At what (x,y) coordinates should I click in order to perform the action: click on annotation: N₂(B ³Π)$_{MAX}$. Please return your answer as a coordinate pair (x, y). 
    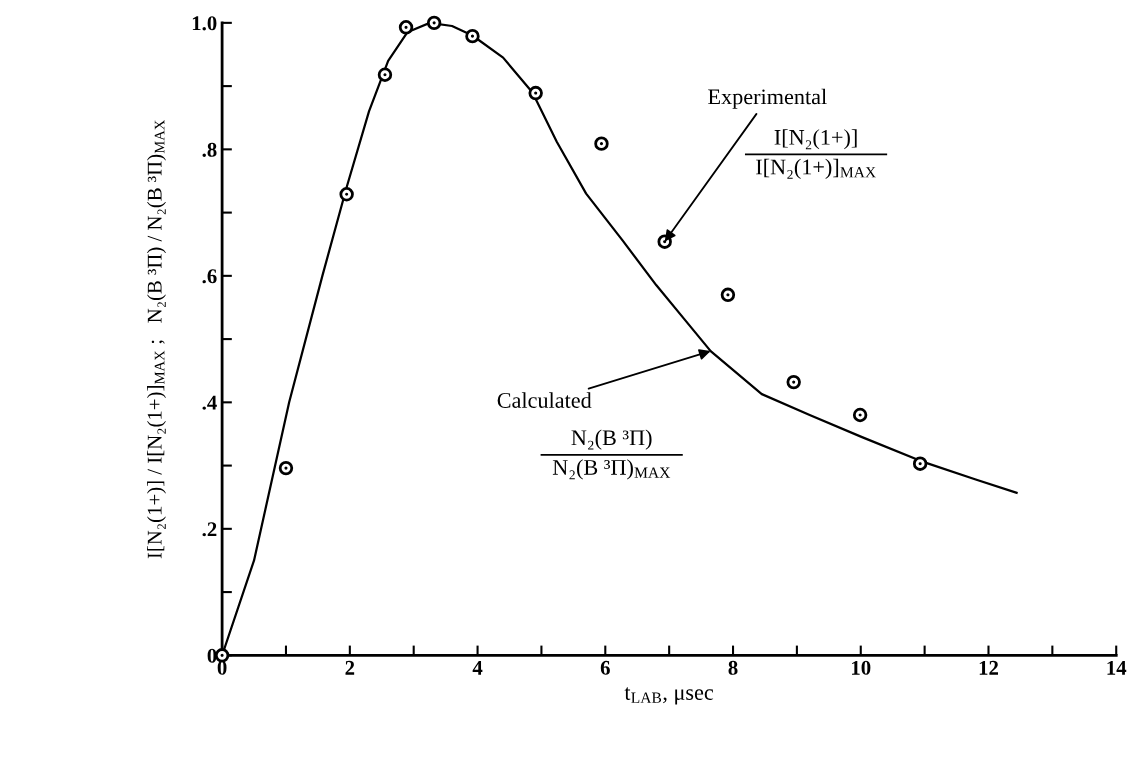
    Looking at the image, I should click on (611, 469).